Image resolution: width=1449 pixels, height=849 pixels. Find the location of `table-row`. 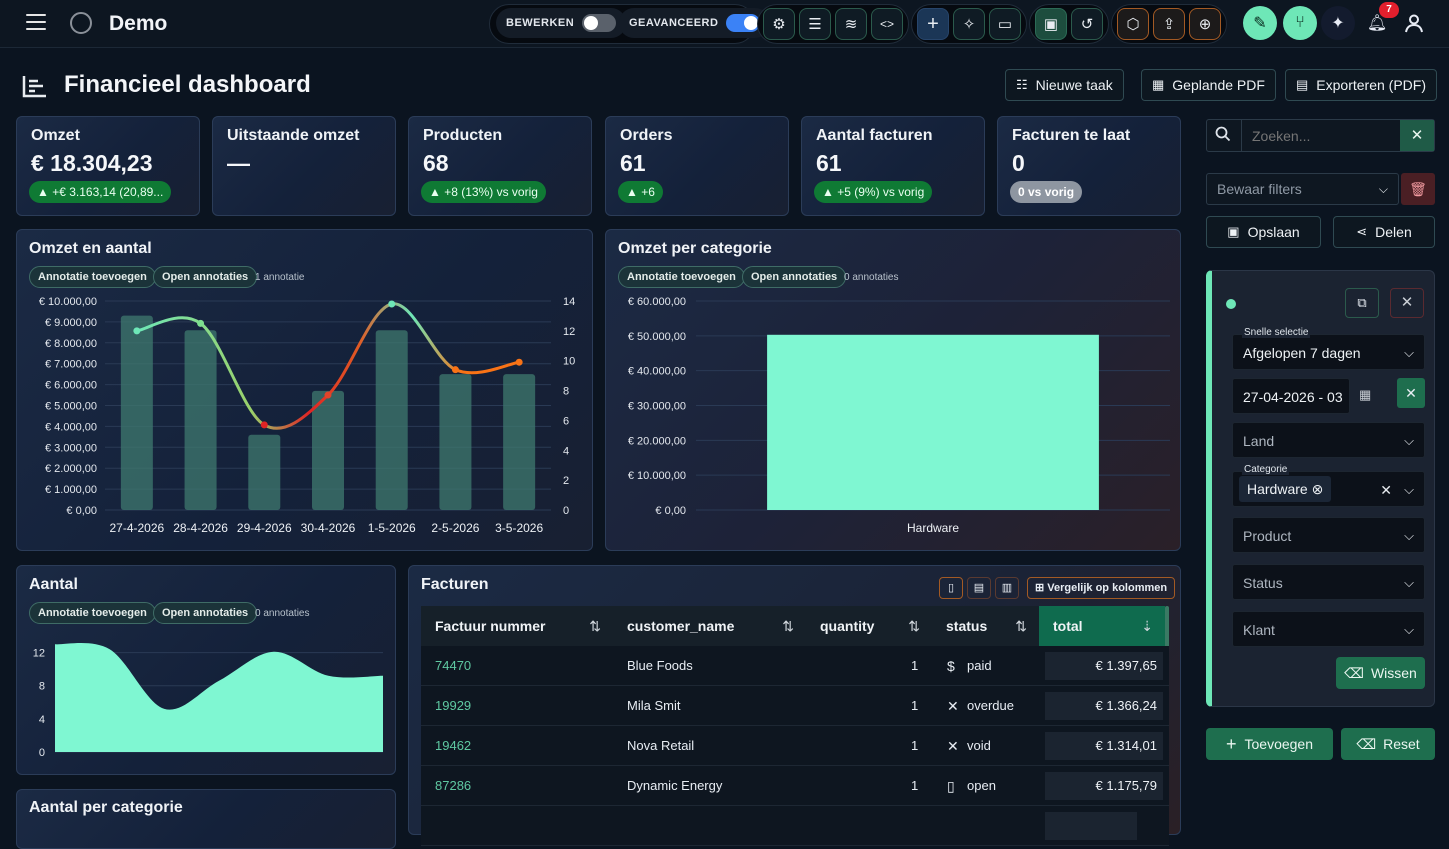

table-row is located at coordinates (795, 826).